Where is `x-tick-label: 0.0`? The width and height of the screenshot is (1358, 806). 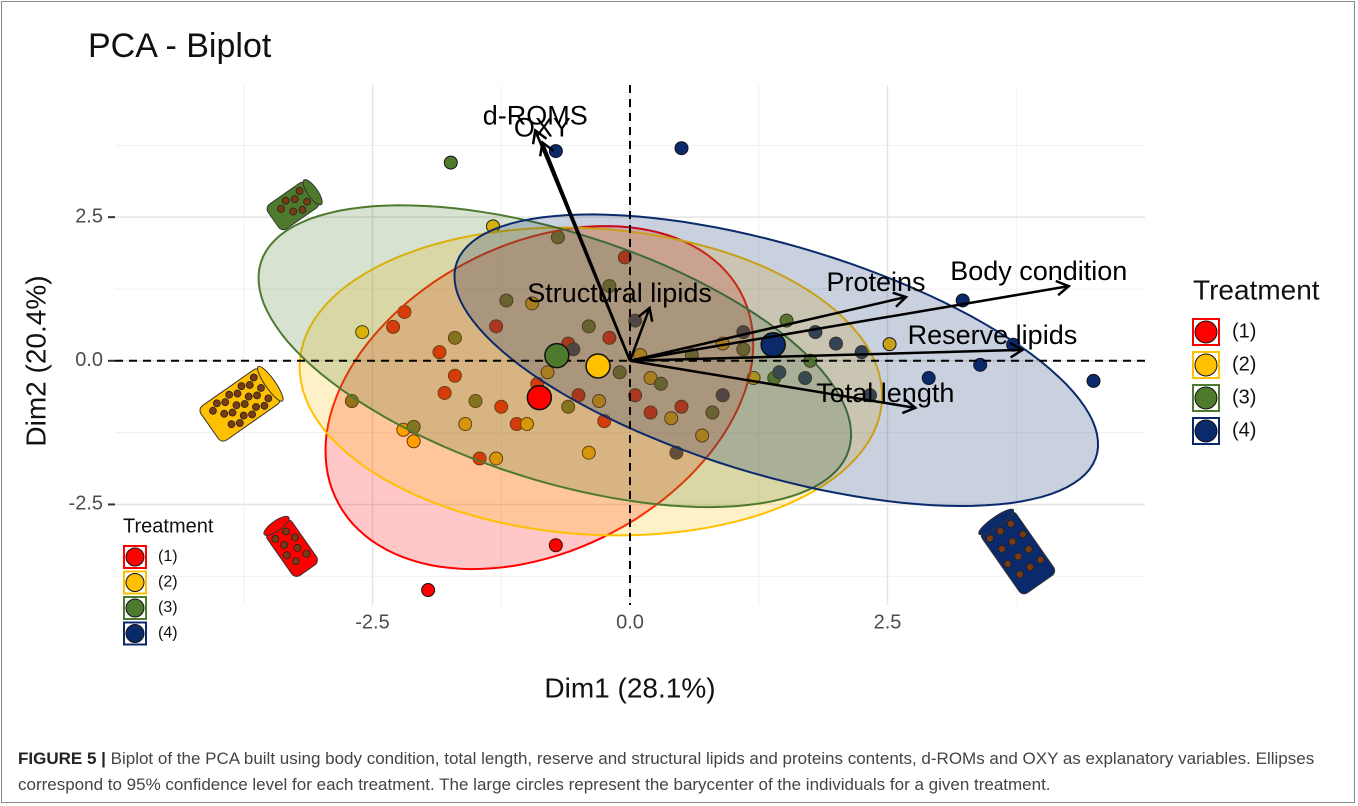
x-tick-label: 0.0 is located at coordinates (630, 622).